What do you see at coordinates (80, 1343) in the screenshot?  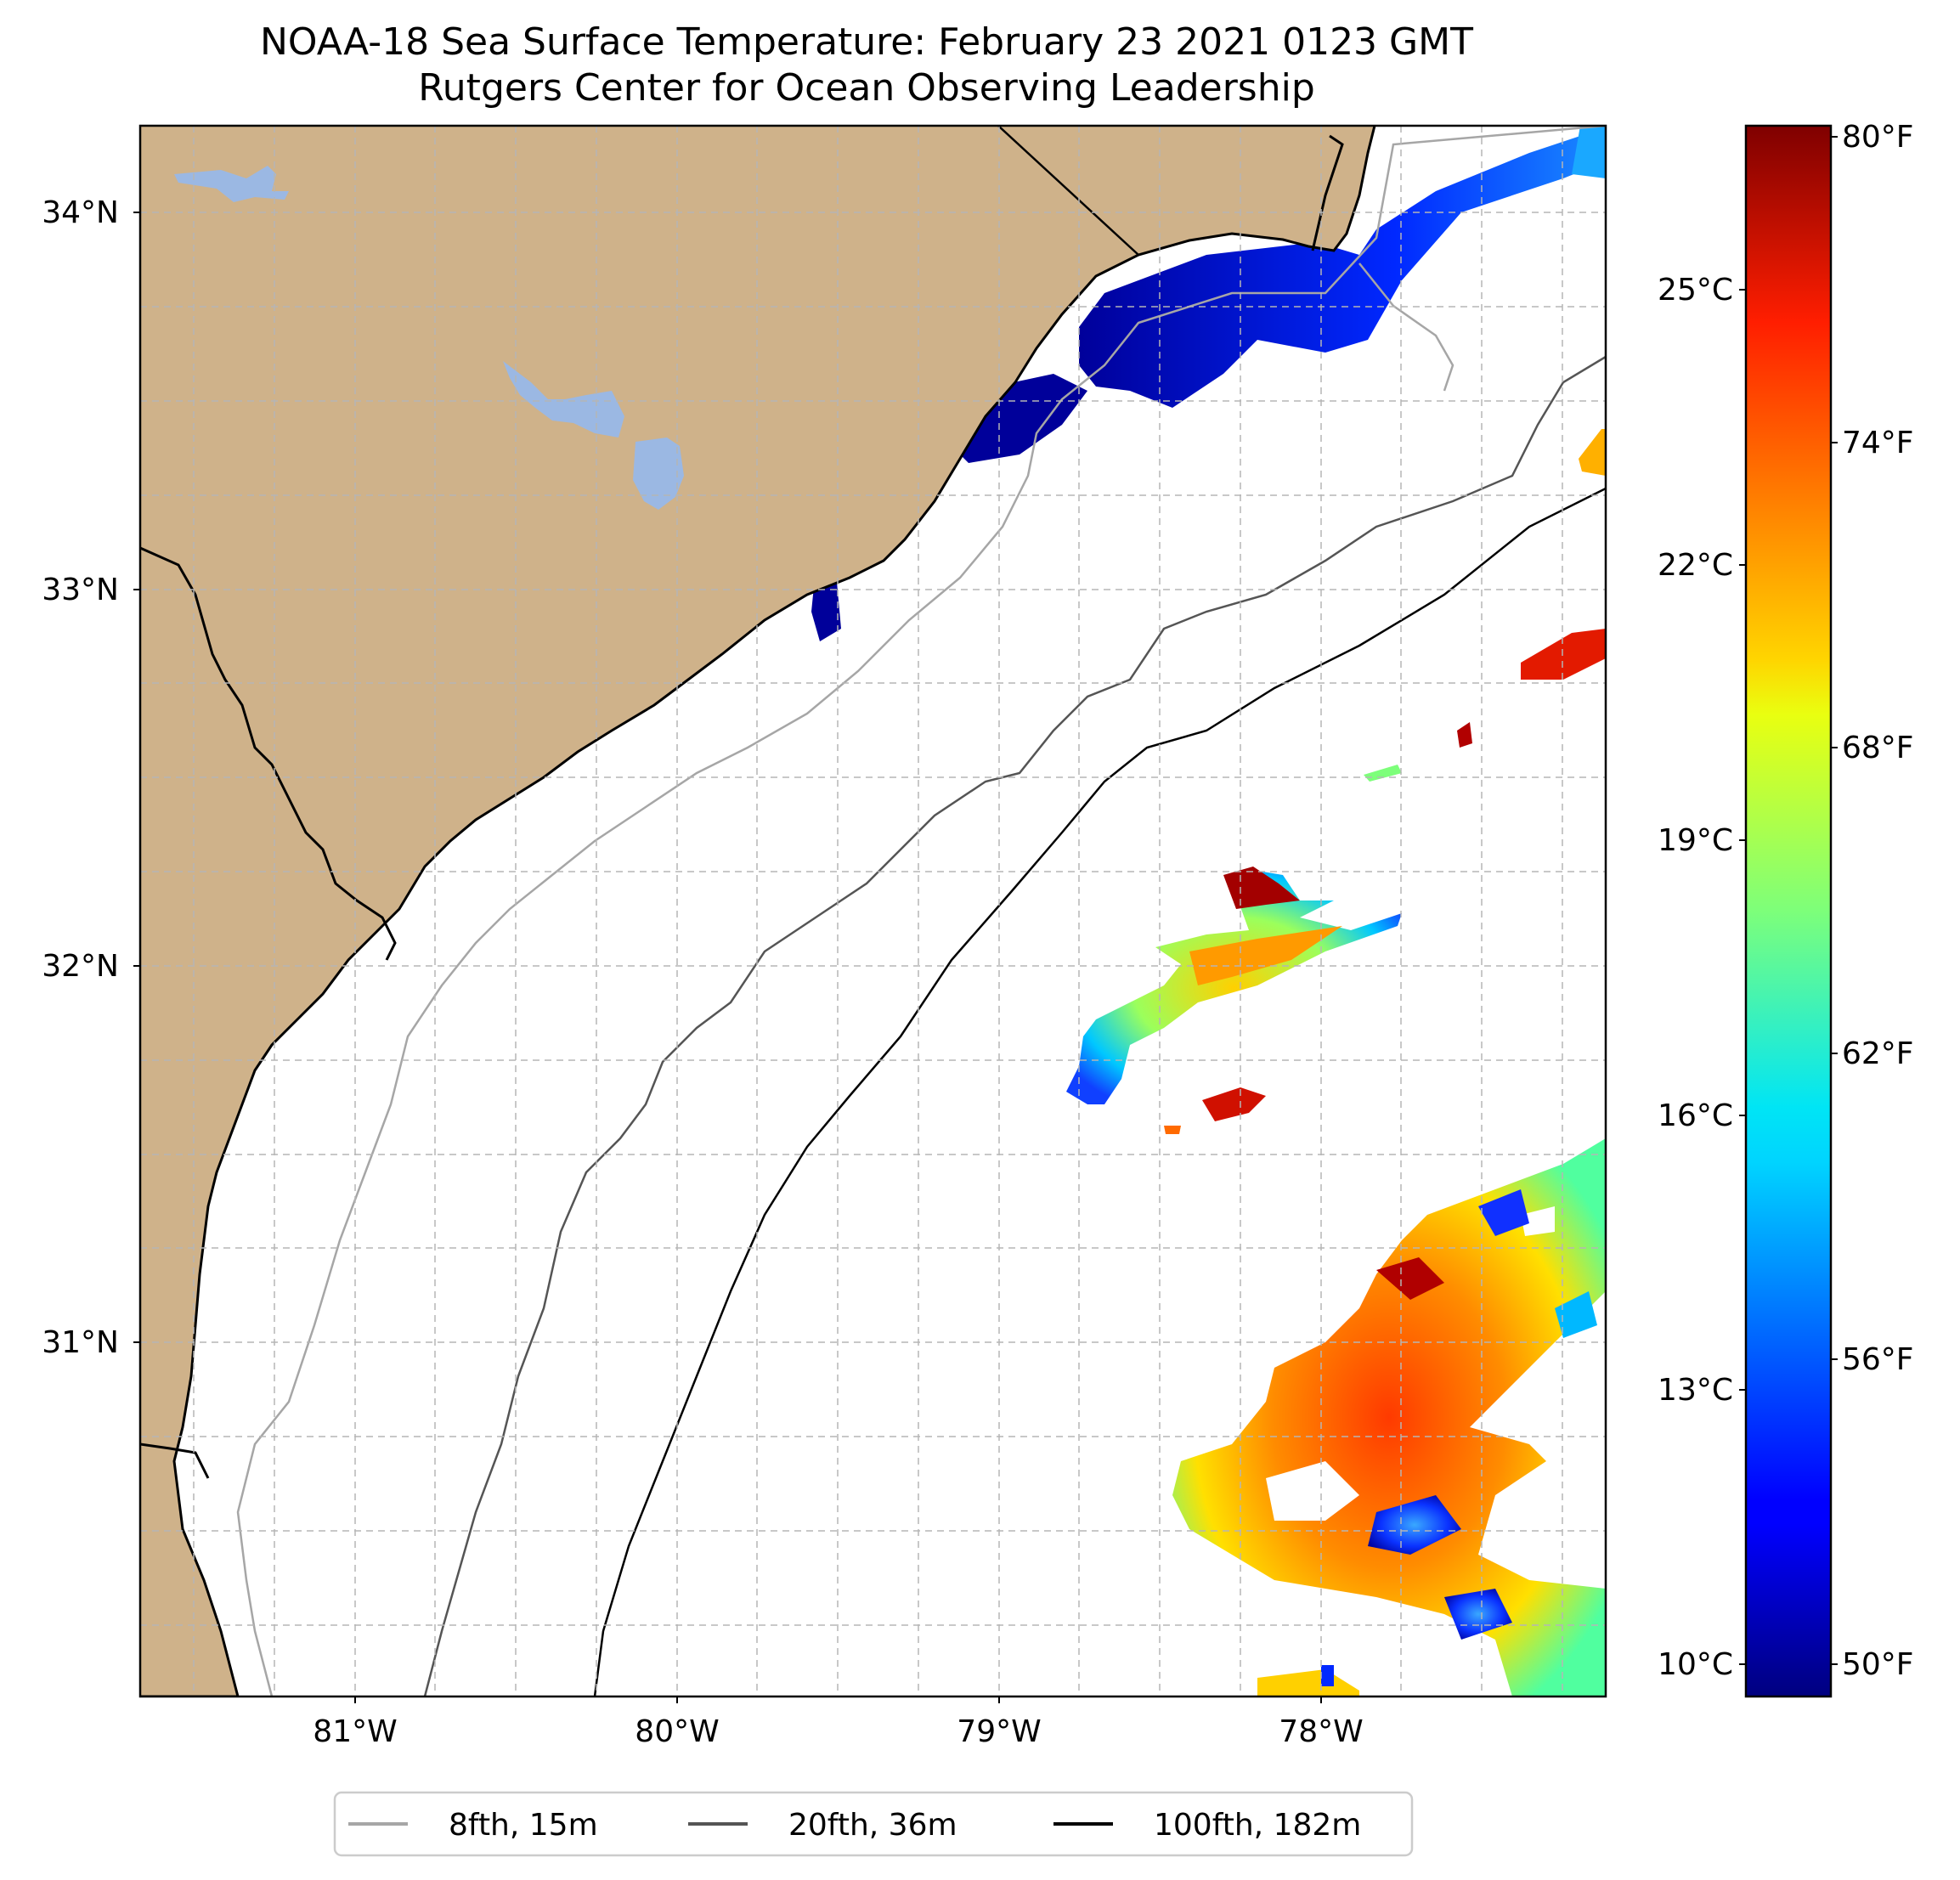 I see `lat-label-31: 31°N` at bounding box center [80, 1343].